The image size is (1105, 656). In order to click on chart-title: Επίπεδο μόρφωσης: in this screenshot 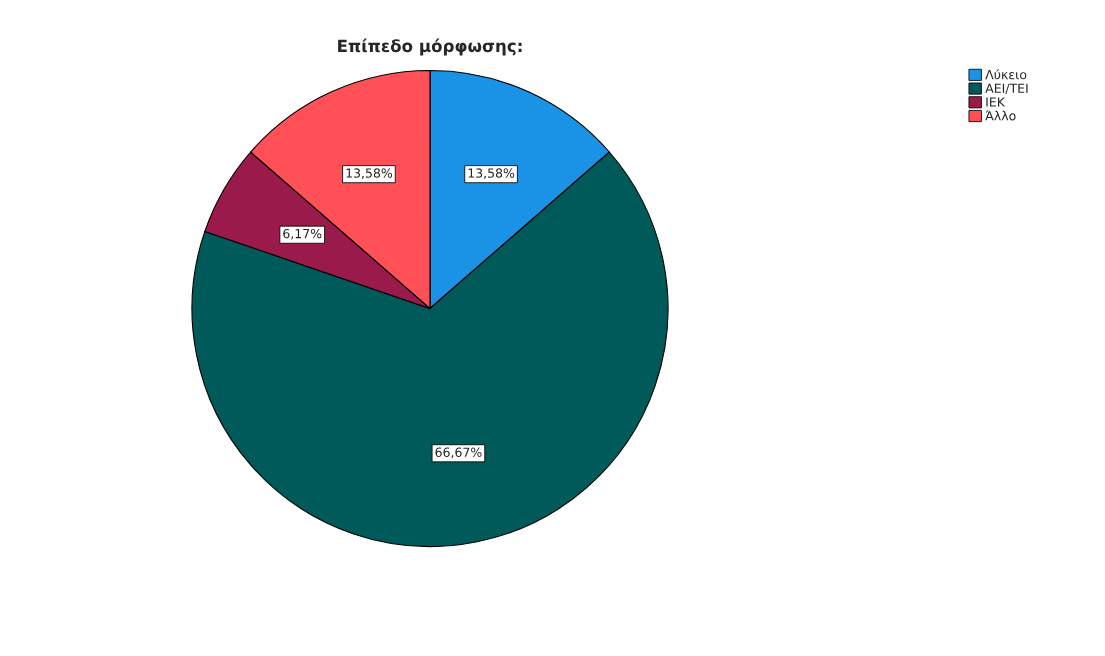, I will do `click(430, 47)`.